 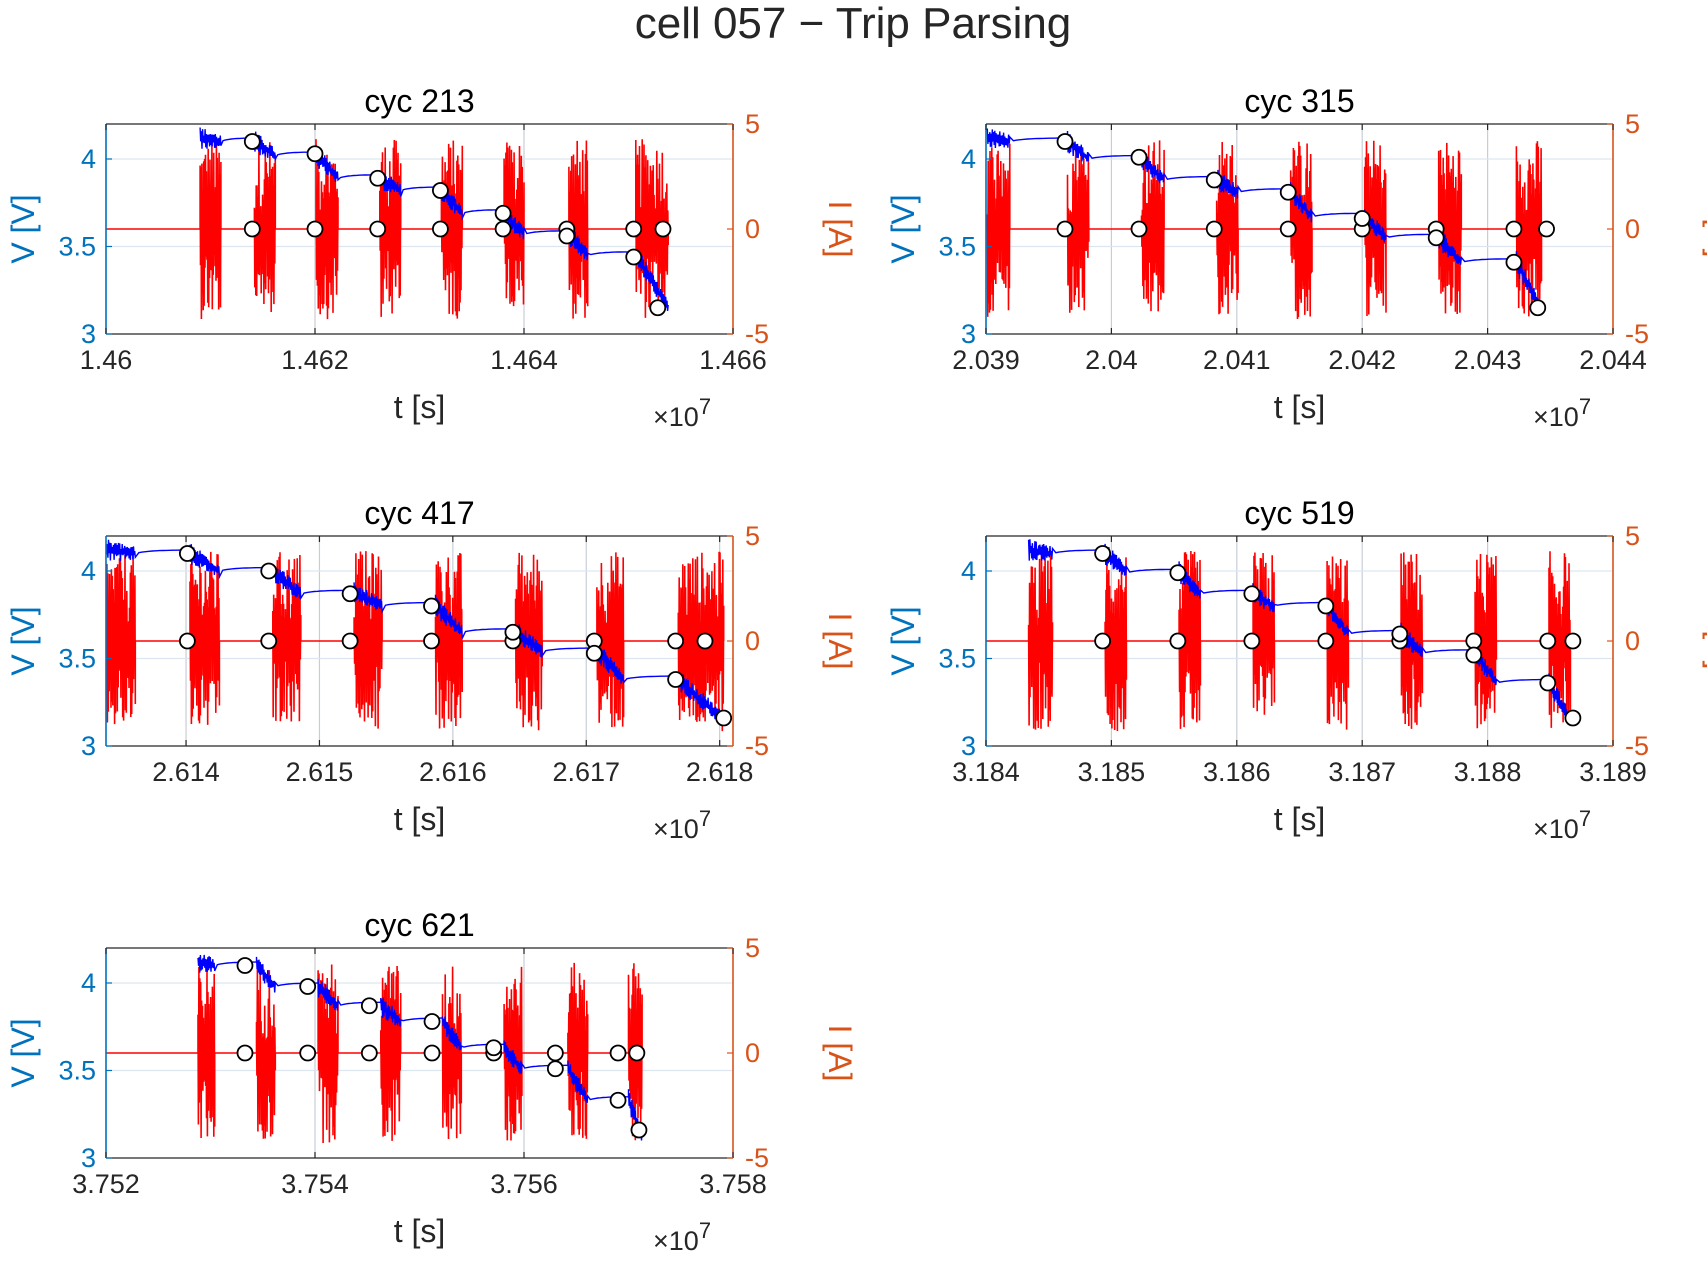 I want to click on x-exponent-label: ×10⁷, so click(x=682, y=413).